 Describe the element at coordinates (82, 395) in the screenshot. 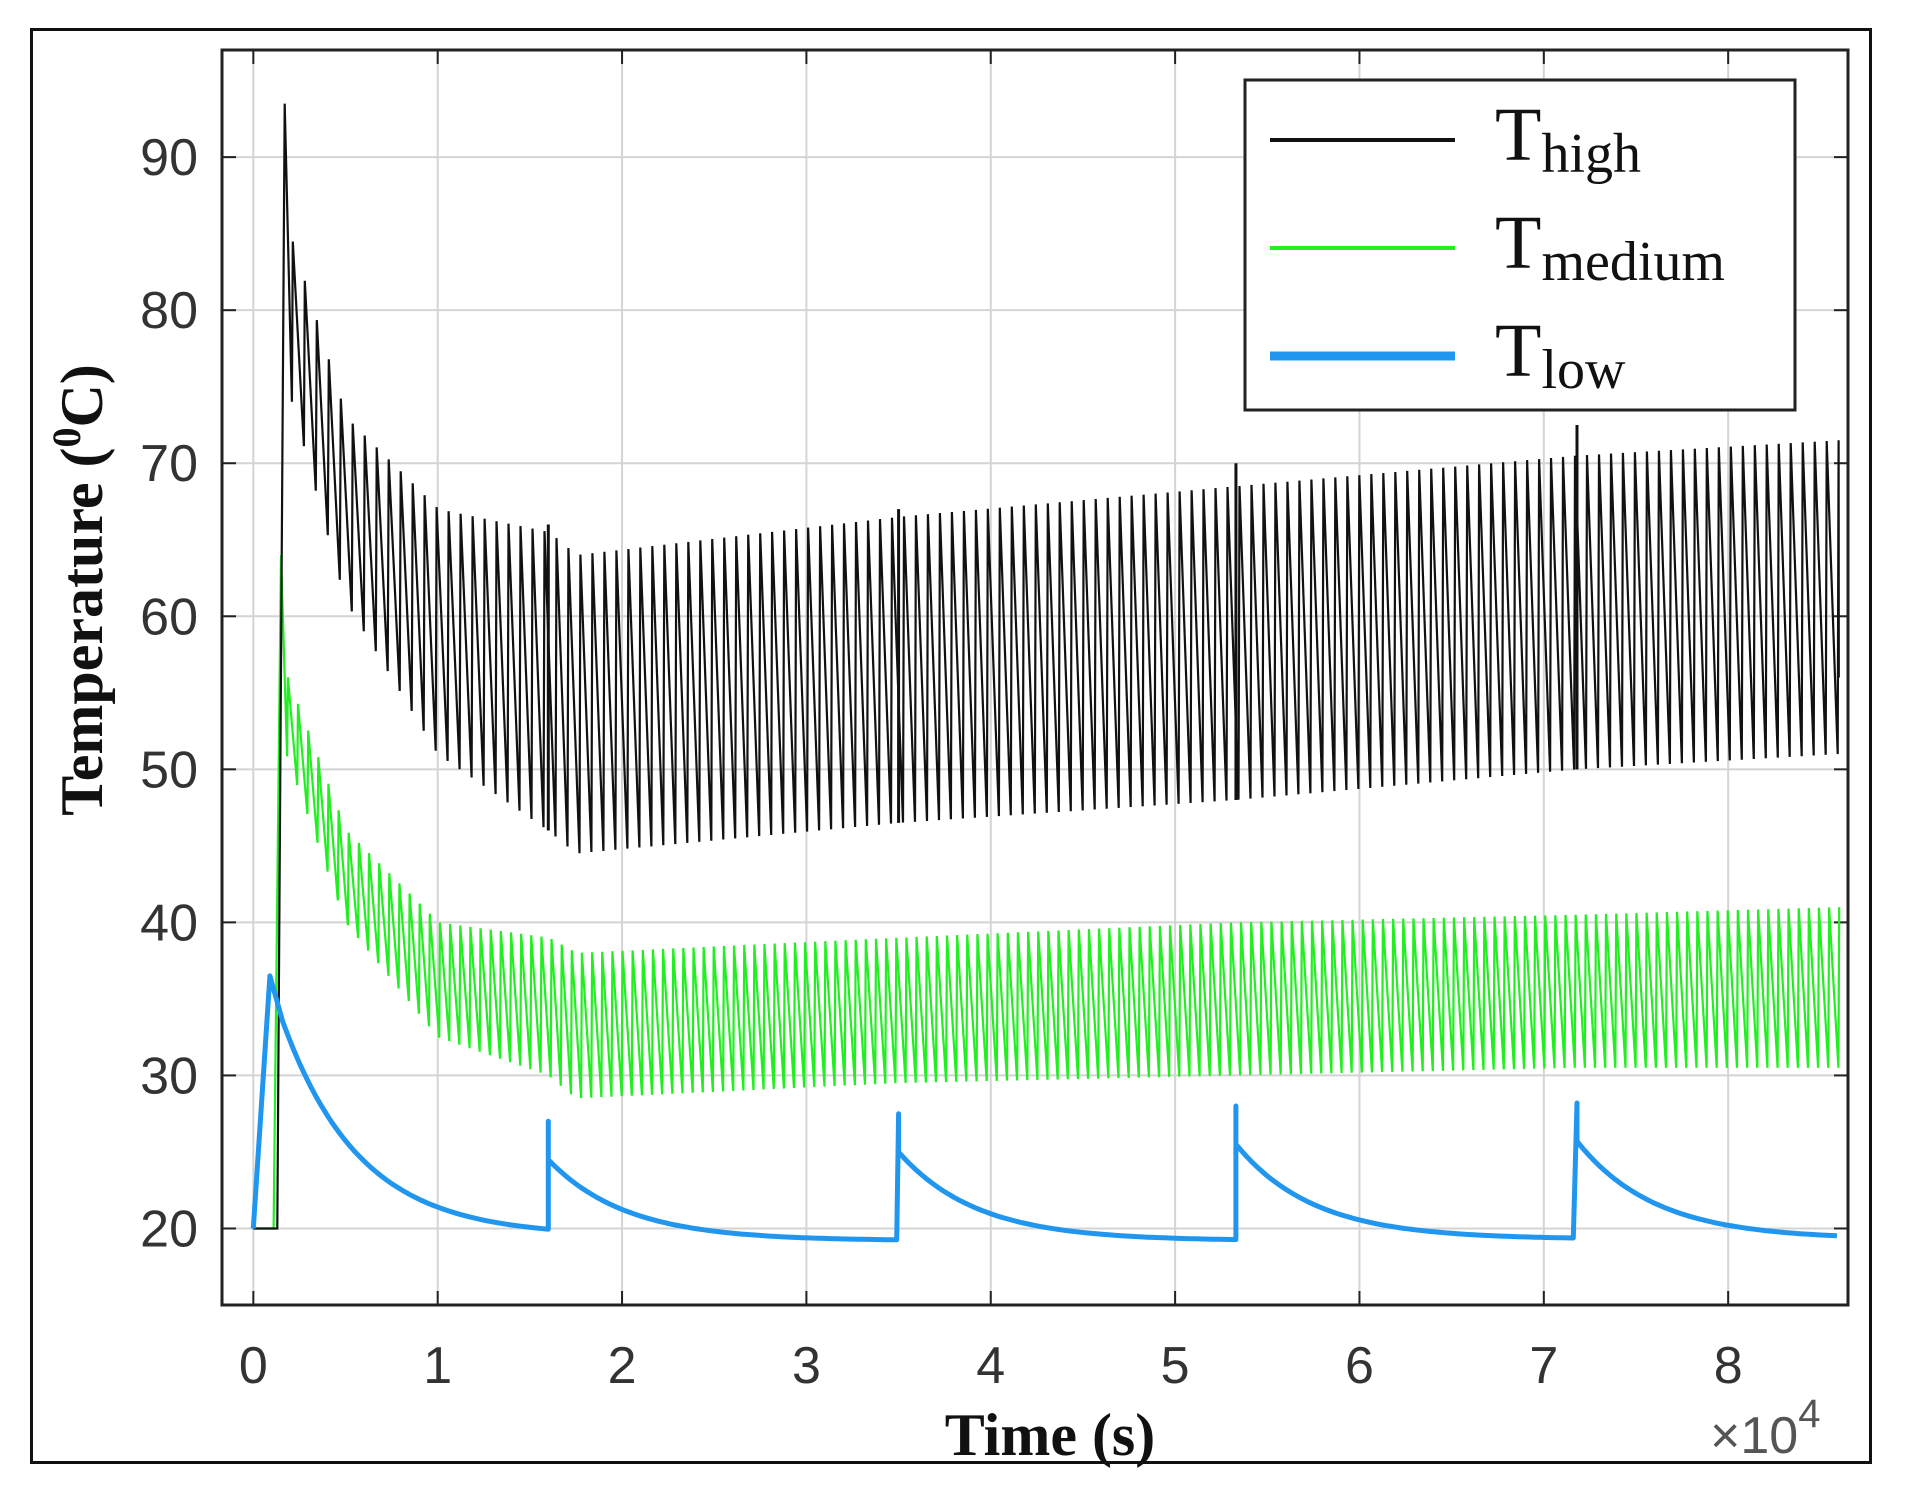

I see `y-axis-title-unit: C)` at that location.